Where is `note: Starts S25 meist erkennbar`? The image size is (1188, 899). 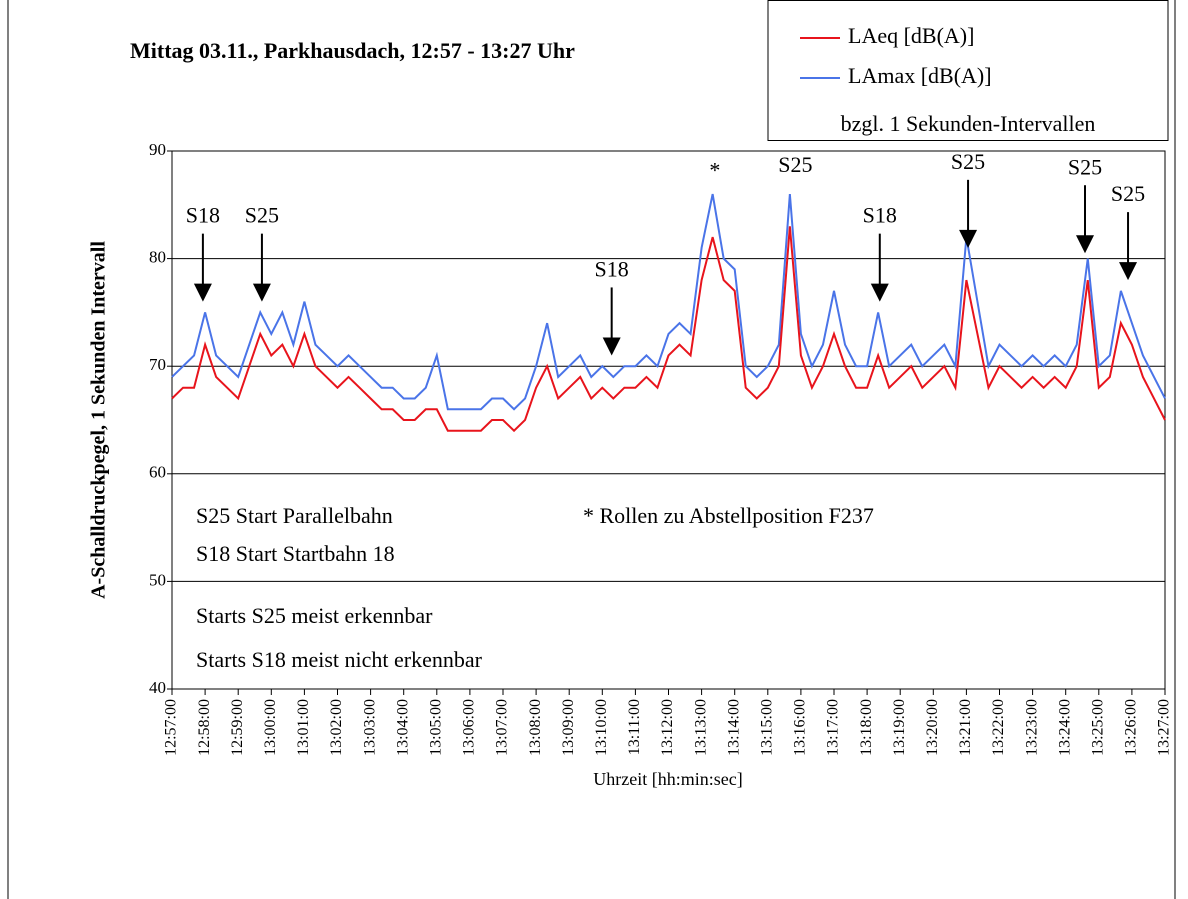
note: Starts S25 meist erkennbar is located at coordinates (314, 615).